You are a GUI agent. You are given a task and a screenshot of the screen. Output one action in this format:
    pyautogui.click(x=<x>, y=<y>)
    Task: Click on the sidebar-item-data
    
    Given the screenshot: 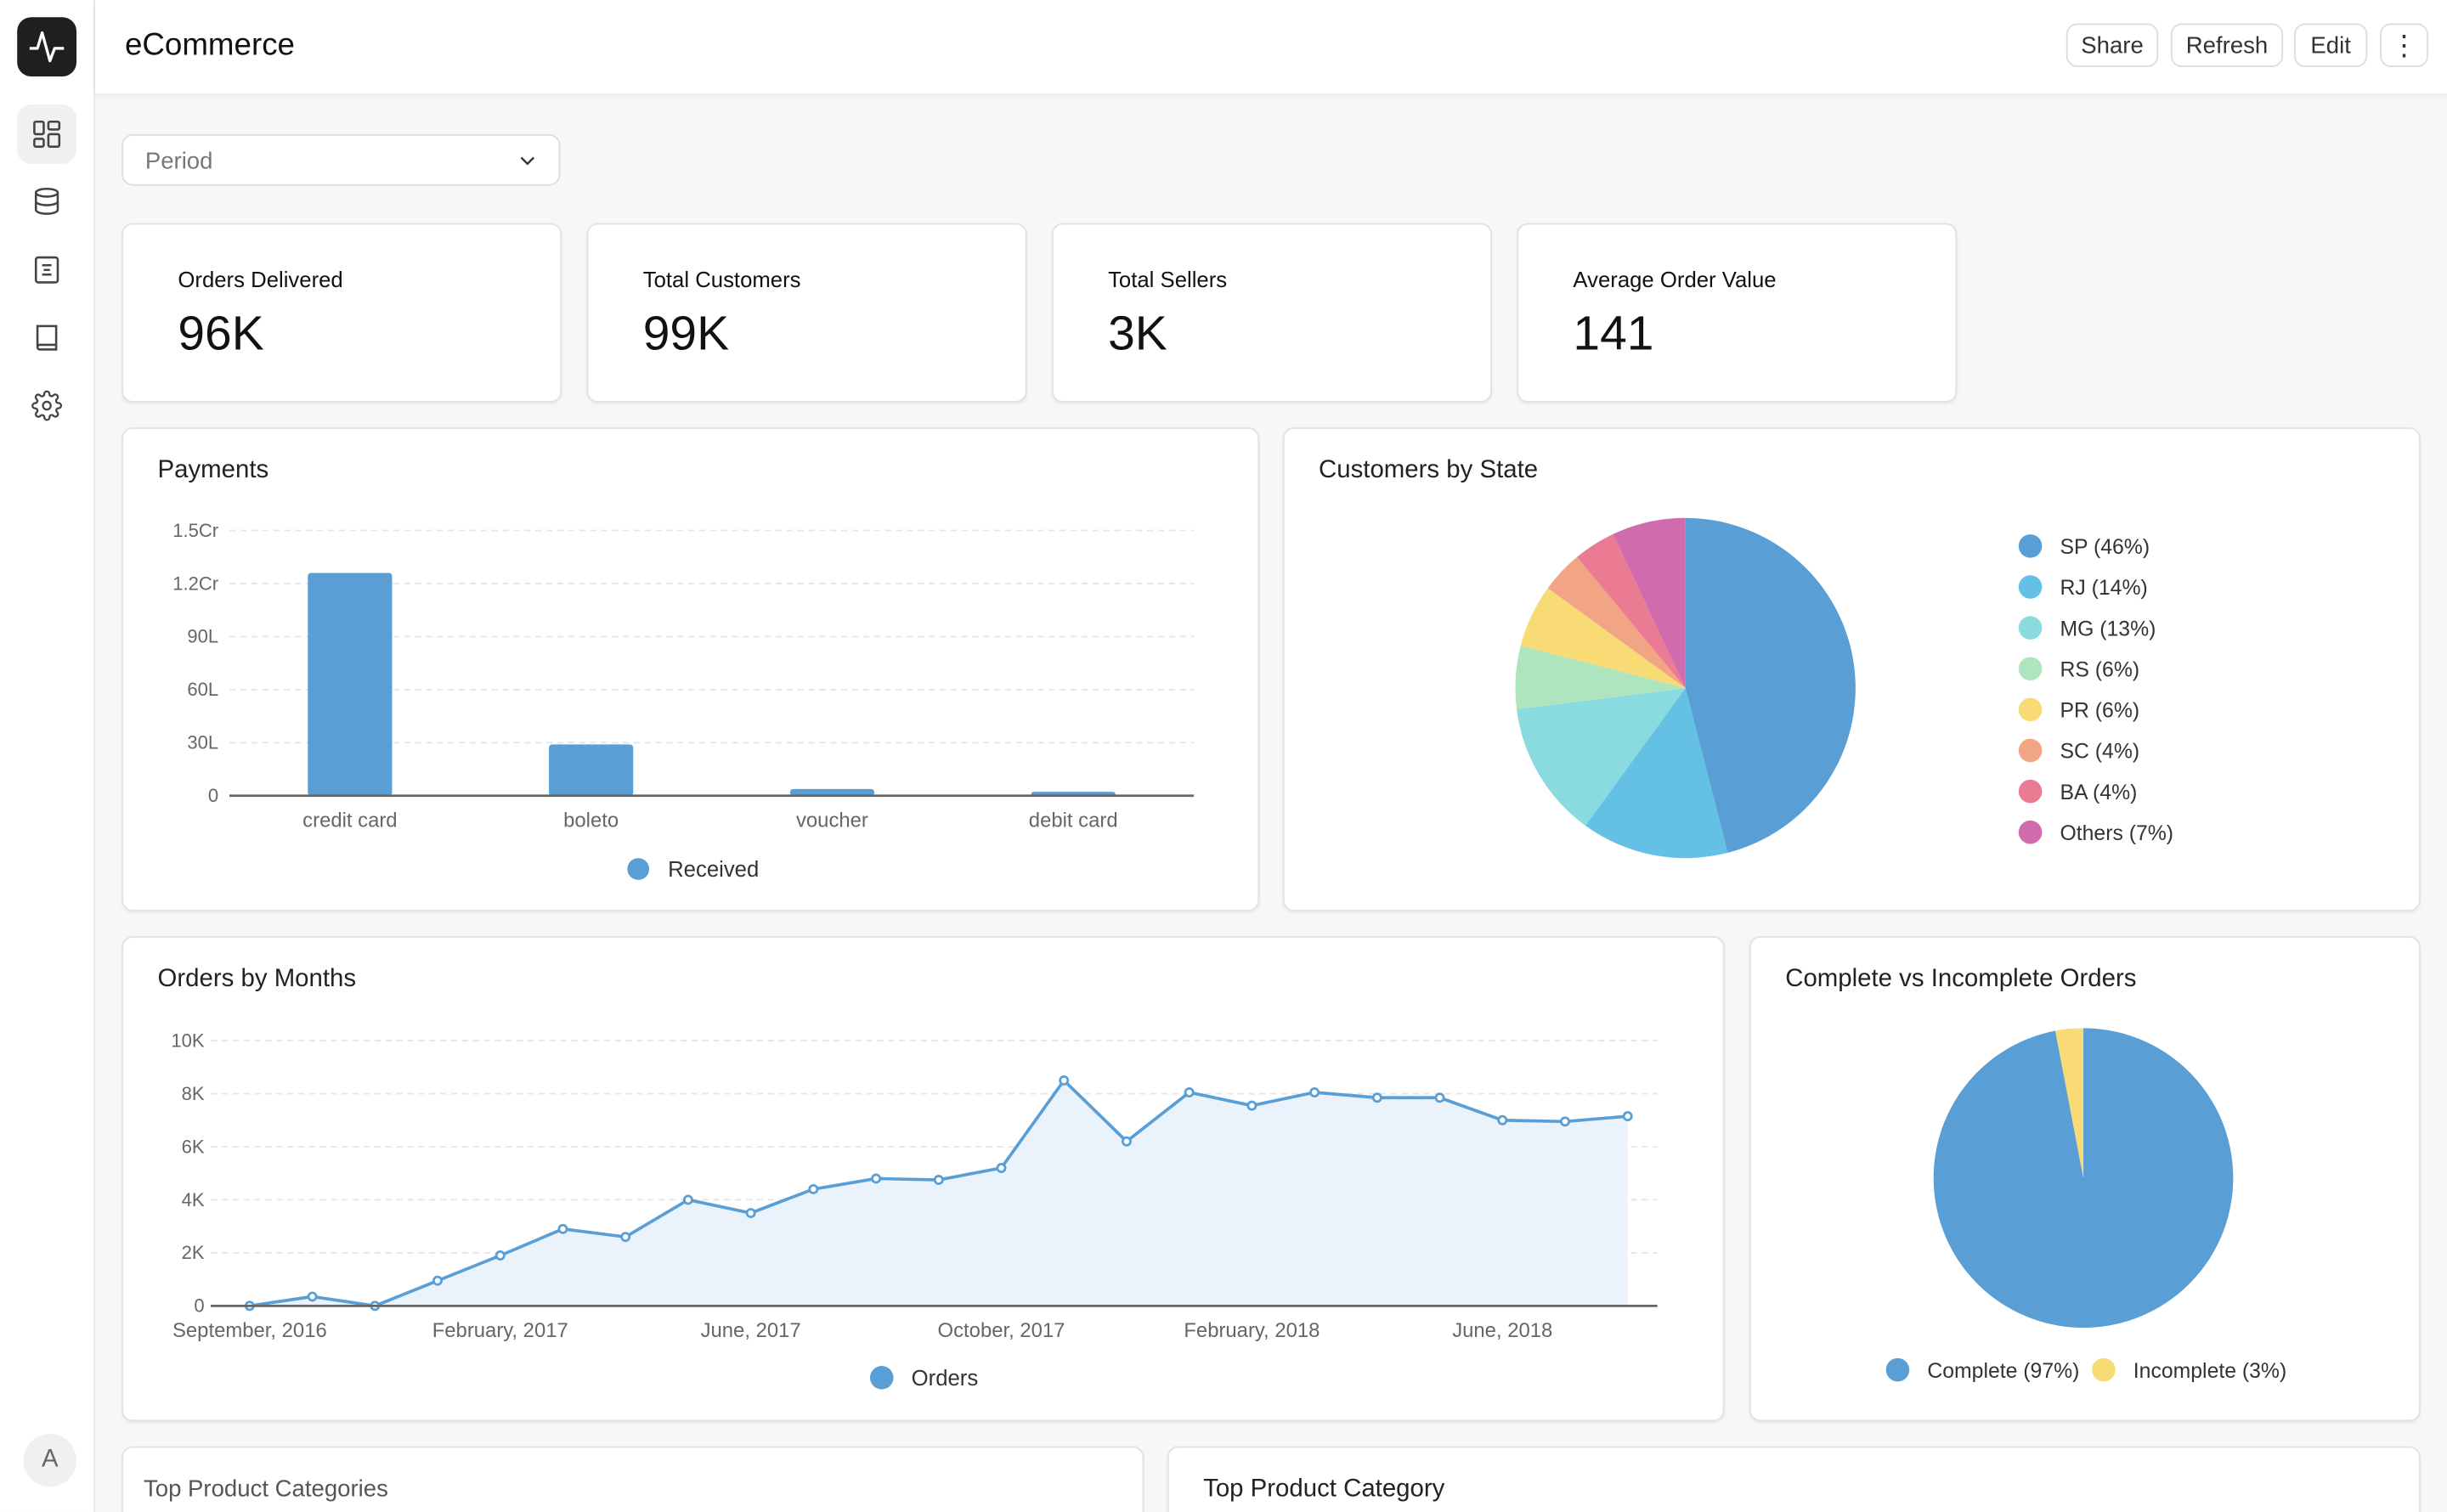 What is the action you would take?
    pyautogui.click(x=46, y=201)
    